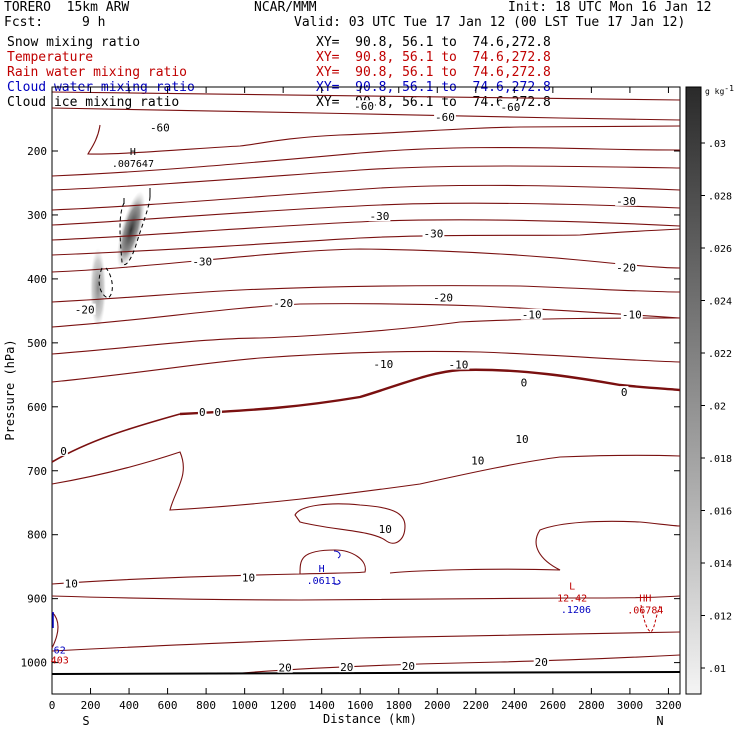 The height and width of the screenshot is (740, 740). I want to click on colorbar-tick-label: .01, so click(717, 669).